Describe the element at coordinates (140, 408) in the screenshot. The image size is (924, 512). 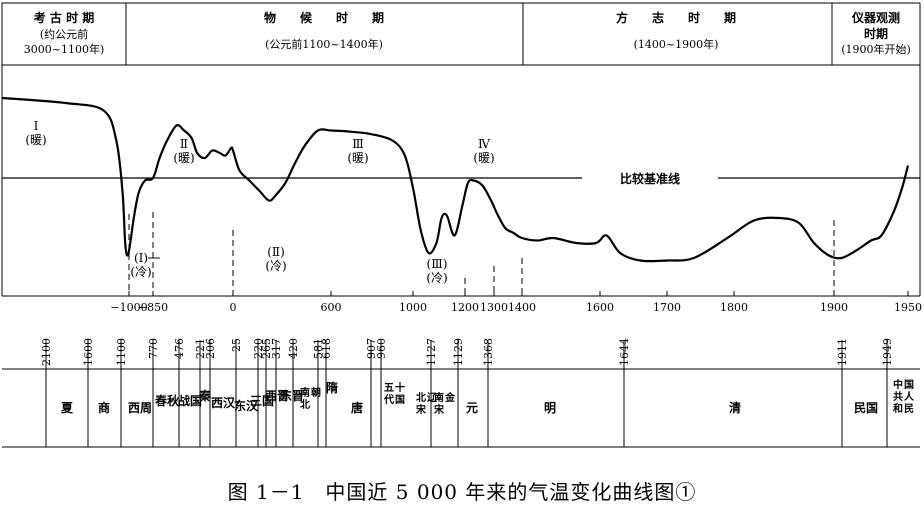
I see `dynasty-name: 西周` at that location.